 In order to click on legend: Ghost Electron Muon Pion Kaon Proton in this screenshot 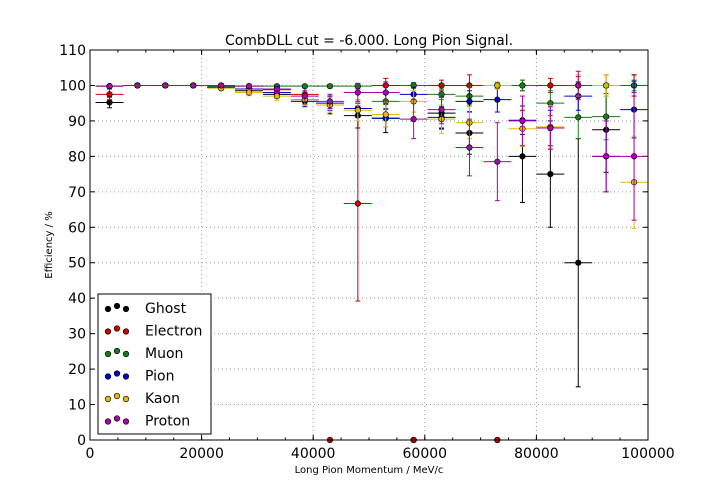, I will do `click(154, 364)`.